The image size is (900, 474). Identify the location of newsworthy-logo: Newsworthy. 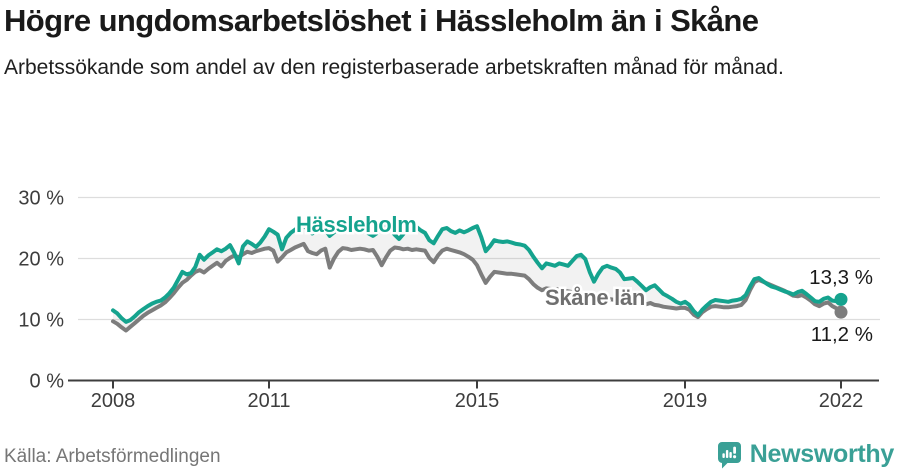
(805, 454).